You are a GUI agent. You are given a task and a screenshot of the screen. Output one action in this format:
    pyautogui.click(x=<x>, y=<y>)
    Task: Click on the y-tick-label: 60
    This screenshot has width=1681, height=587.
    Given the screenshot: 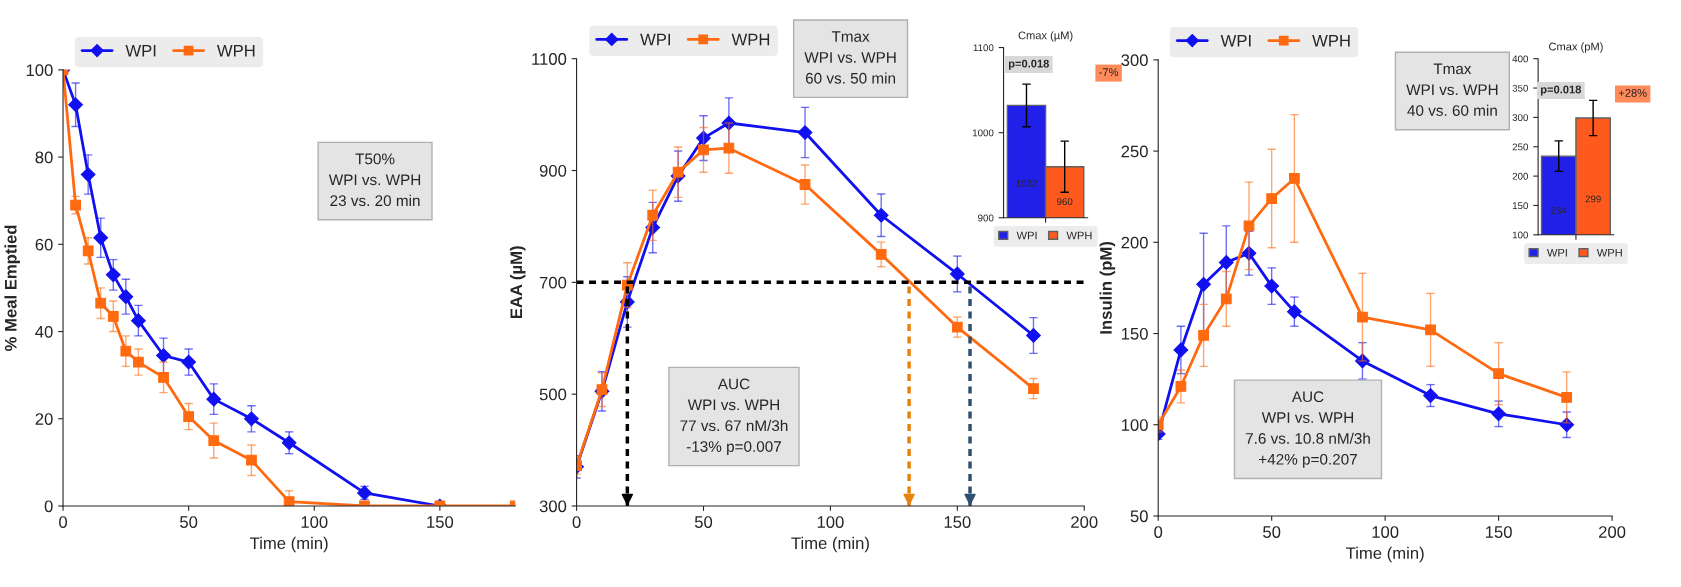 What is the action you would take?
    pyautogui.click(x=44, y=244)
    